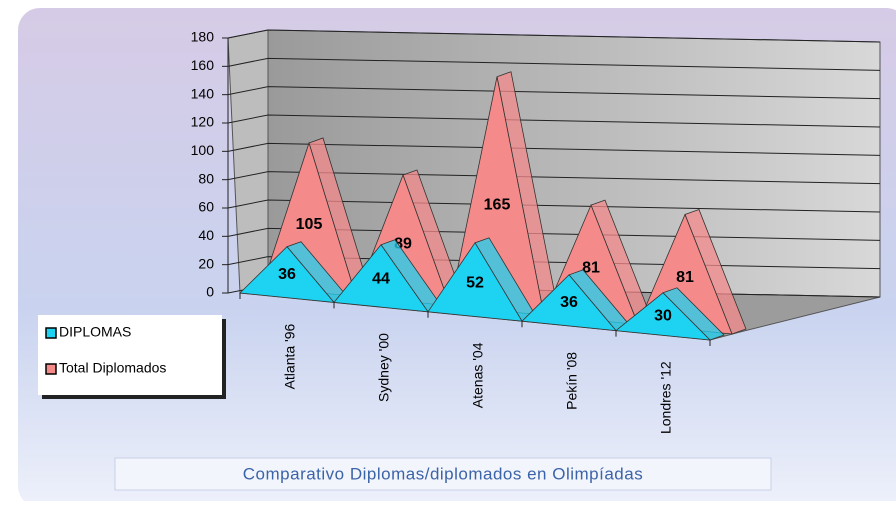 This screenshot has width=896, height=506. Describe the element at coordinates (203, 122) in the screenshot. I see `y-tick-label: 120` at that location.